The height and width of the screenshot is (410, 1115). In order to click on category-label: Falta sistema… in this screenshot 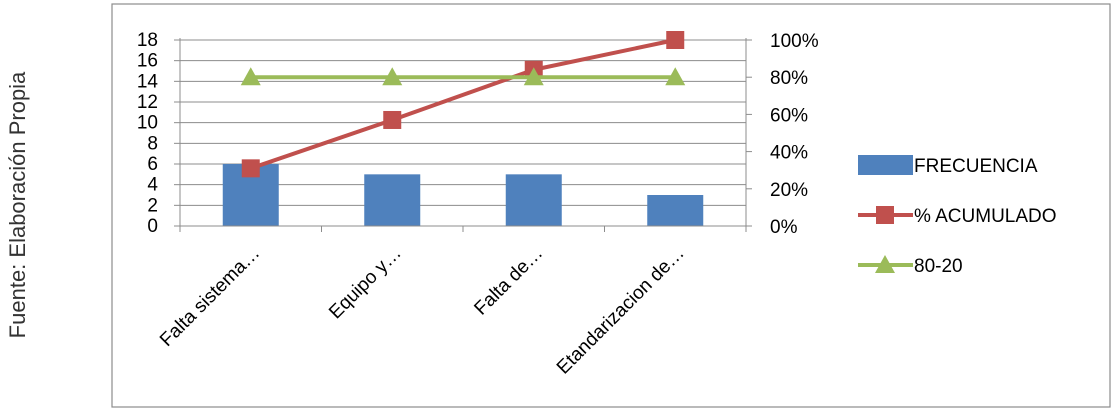, I will do `click(210, 297)`.